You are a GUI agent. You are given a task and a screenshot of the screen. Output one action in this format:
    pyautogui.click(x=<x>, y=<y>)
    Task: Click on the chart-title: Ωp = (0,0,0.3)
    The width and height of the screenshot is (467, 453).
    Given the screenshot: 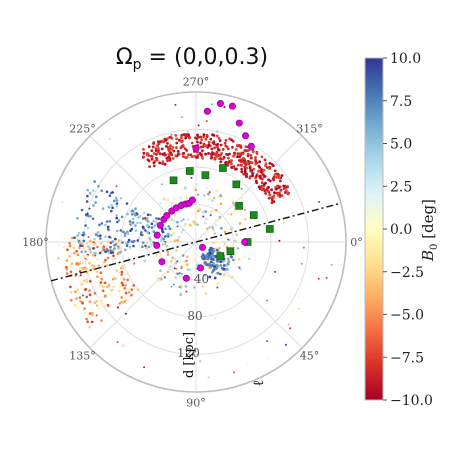 What is the action you would take?
    pyautogui.click(x=192, y=59)
    